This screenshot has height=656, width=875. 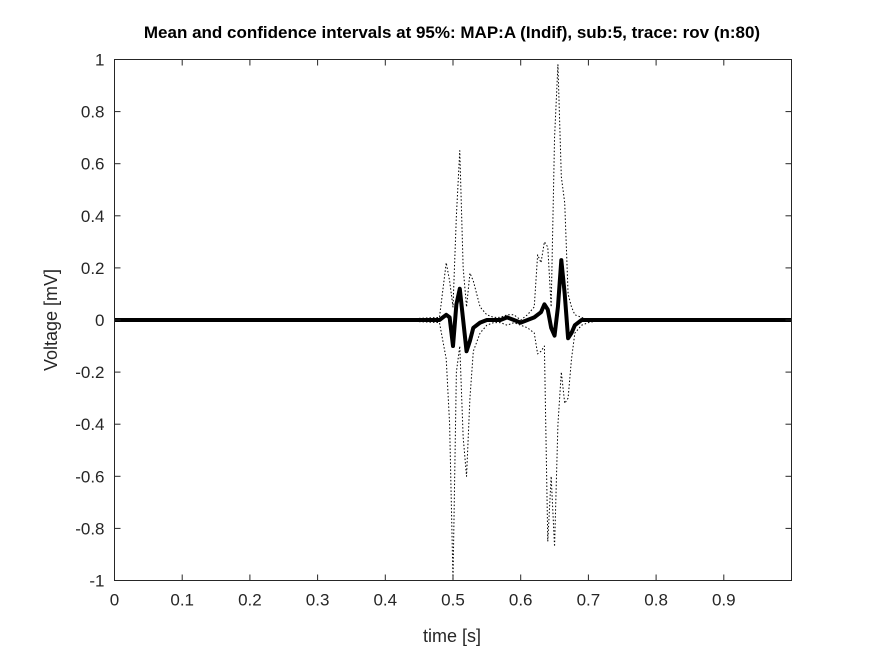 What do you see at coordinates (453, 306) in the screenshot?
I see `mean-series-line` at bounding box center [453, 306].